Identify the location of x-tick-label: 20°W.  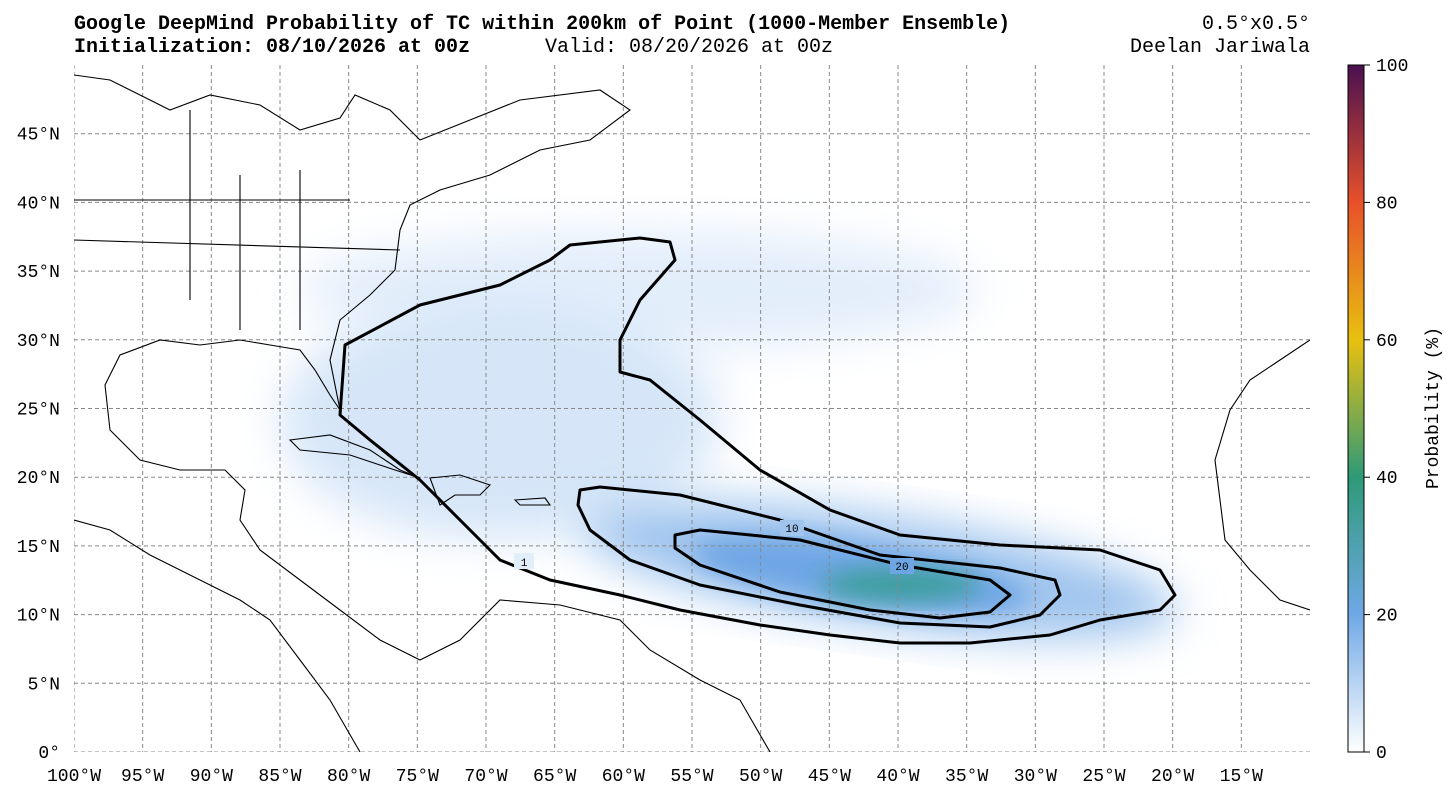
(1172, 777).